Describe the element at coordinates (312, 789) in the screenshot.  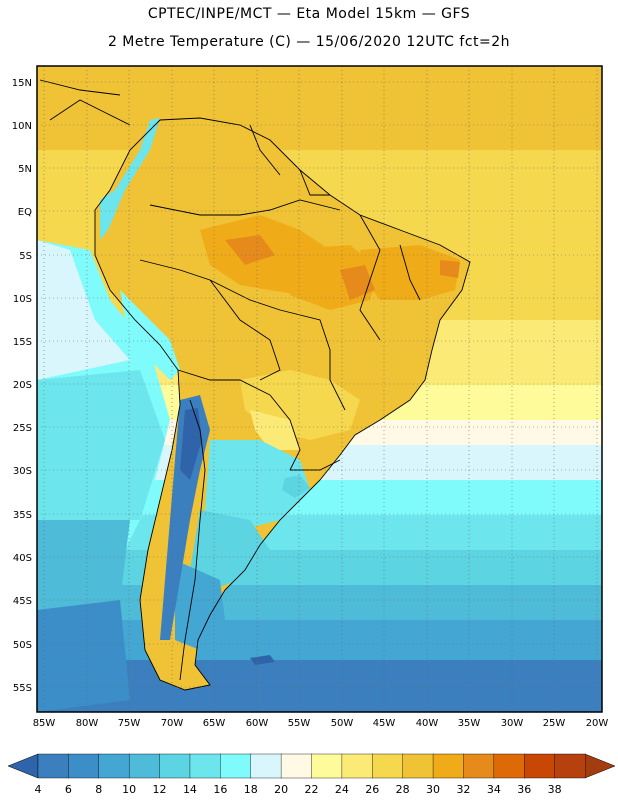
I see `colorbar-label: 22` at that location.